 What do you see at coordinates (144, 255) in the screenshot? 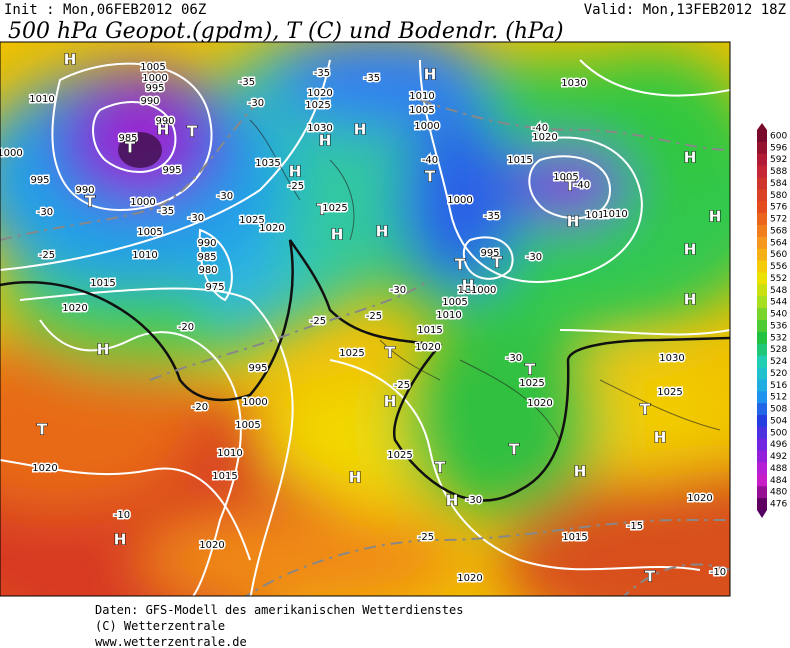
I see `isoline-label: 1010` at bounding box center [144, 255].